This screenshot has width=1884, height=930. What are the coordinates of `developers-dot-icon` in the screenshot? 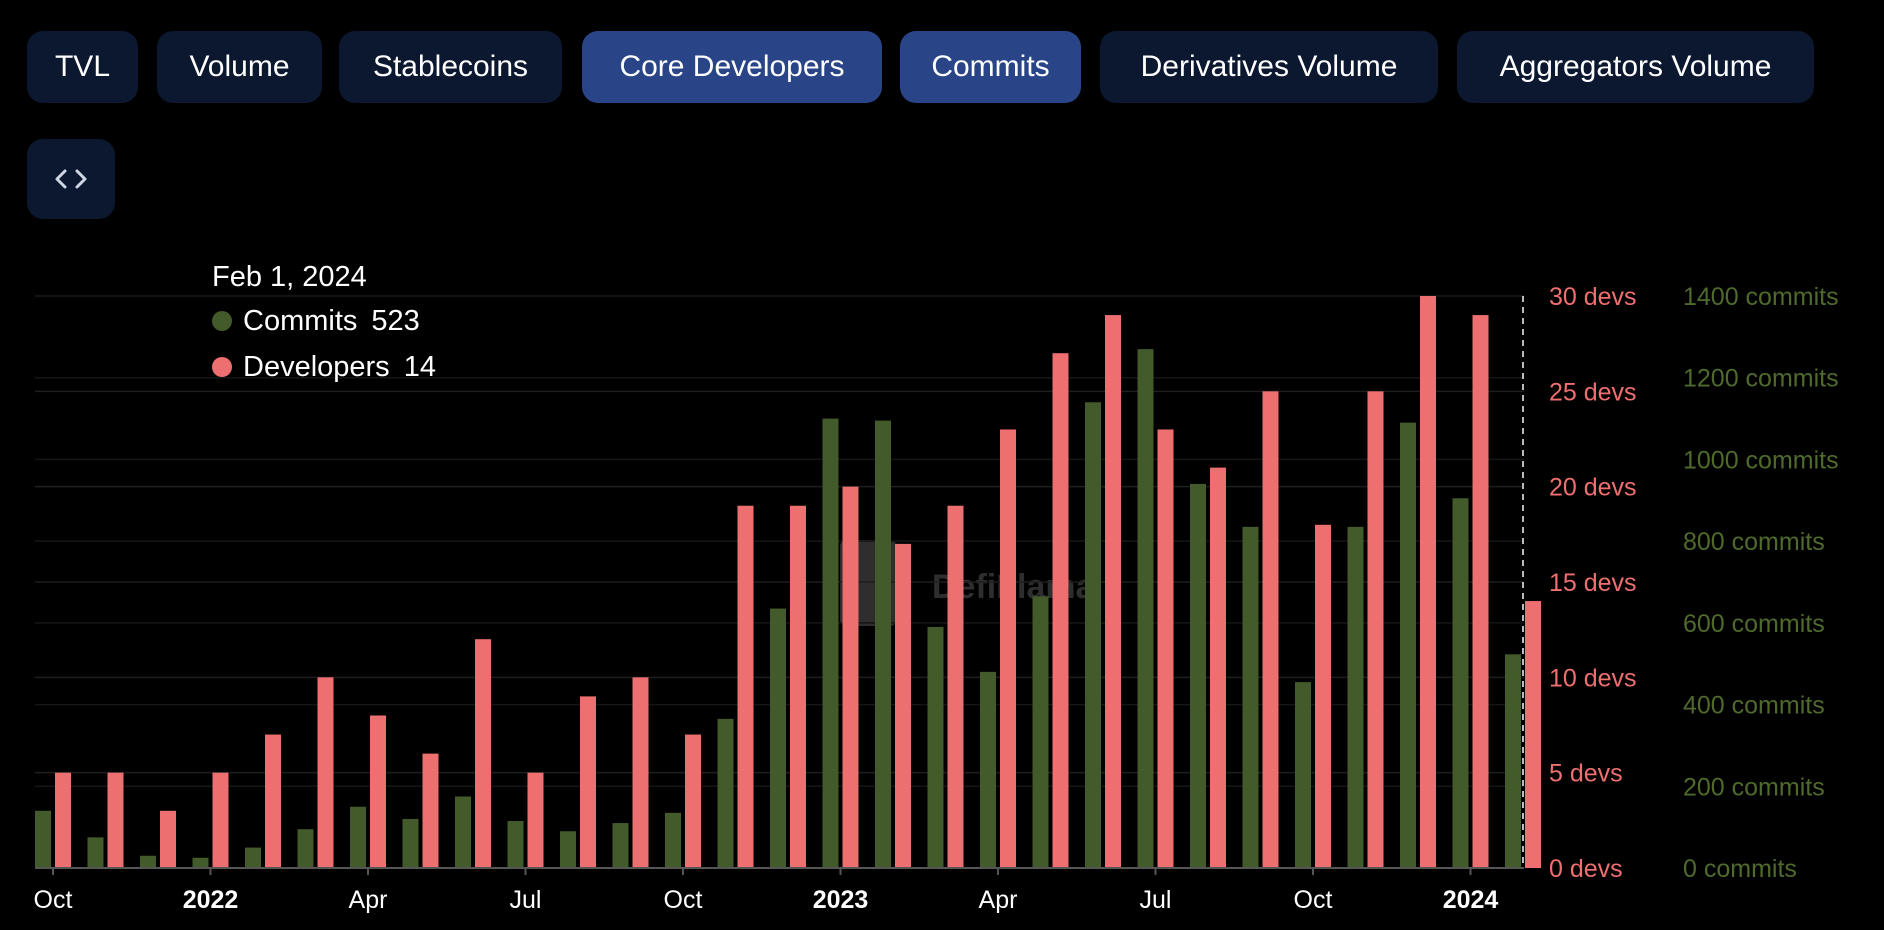 It's located at (222, 367).